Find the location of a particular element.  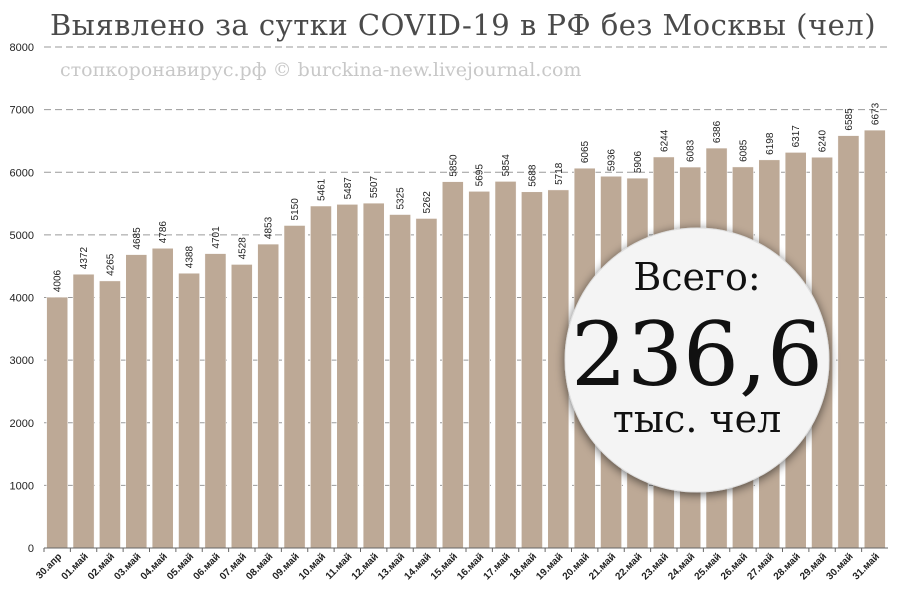

x-tick-label: 10.май is located at coordinates (312, 566).